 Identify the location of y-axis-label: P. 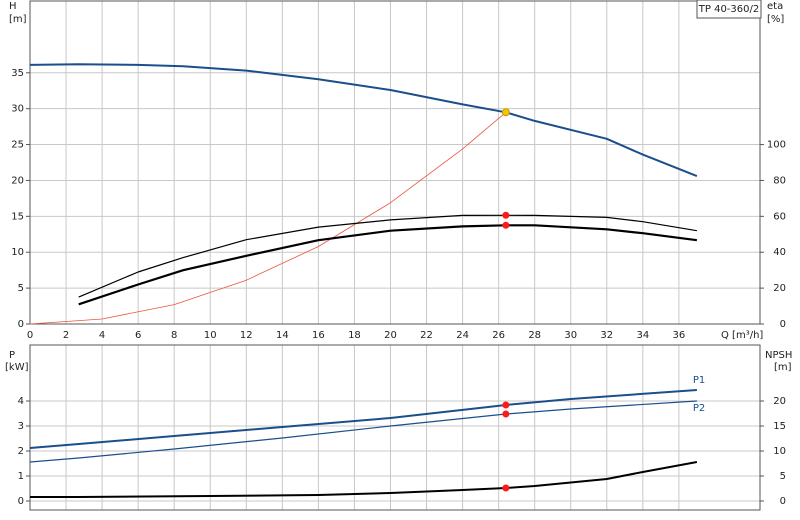
(12, 355).